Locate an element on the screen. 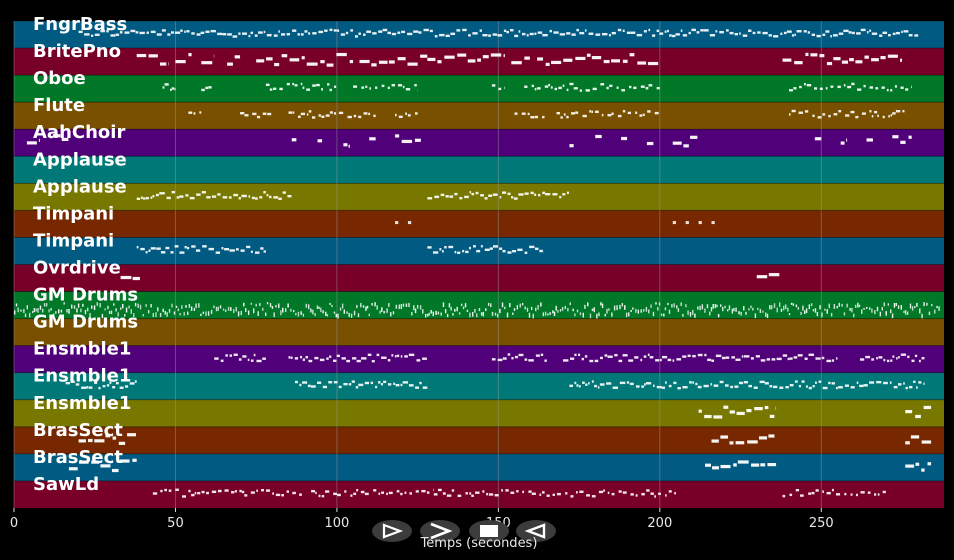 This screenshot has height=560, width=954. play-outline-icon is located at coordinates (393, 531).